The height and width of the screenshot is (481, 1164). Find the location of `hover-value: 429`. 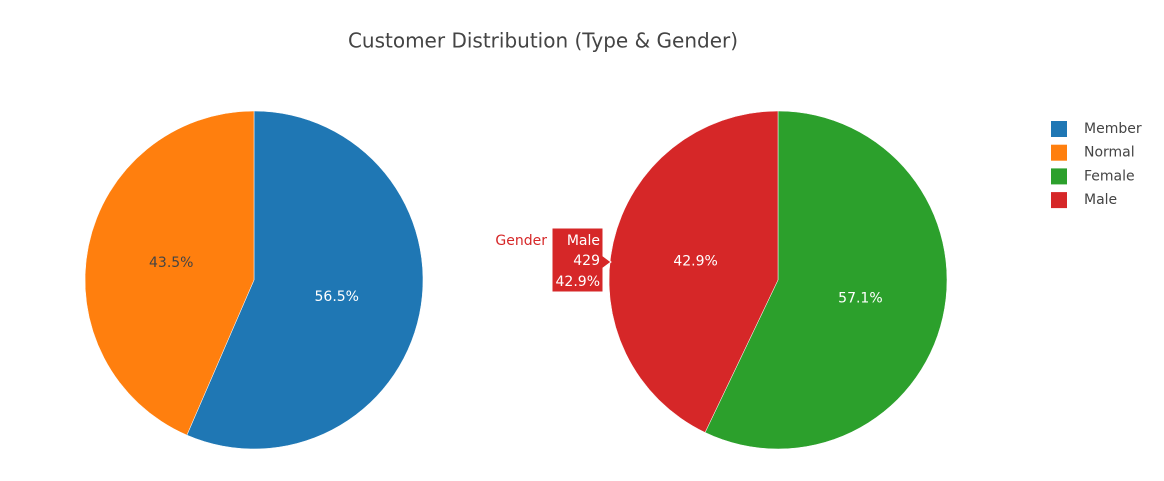

hover-value: 429 is located at coordinates (586, 261).